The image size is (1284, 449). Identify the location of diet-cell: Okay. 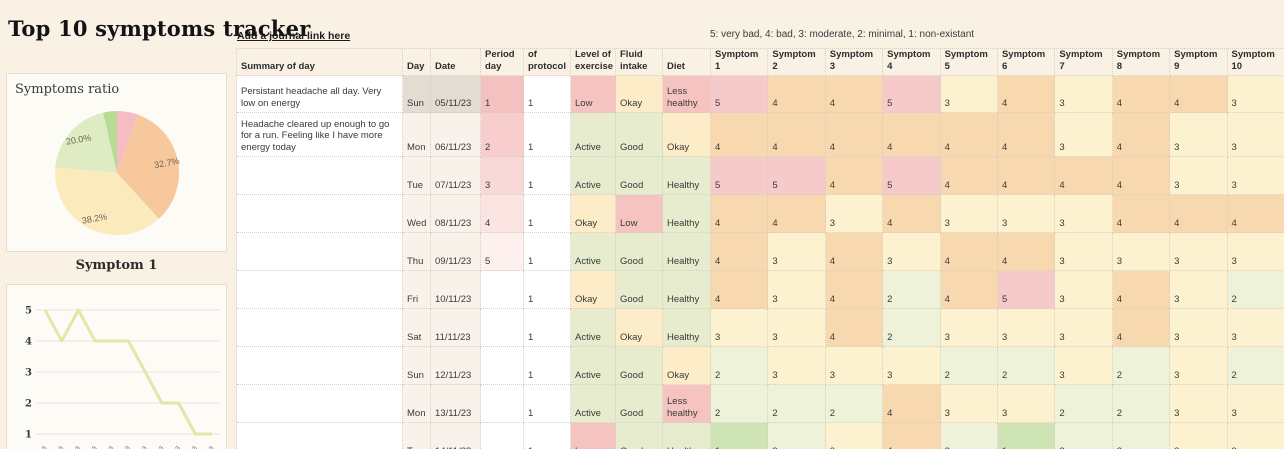
(687, 366).